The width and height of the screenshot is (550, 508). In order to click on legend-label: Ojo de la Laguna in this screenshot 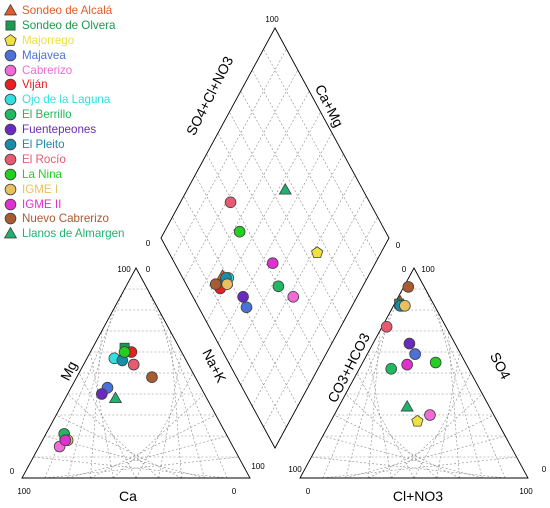, I will do `click(66, 100)`.